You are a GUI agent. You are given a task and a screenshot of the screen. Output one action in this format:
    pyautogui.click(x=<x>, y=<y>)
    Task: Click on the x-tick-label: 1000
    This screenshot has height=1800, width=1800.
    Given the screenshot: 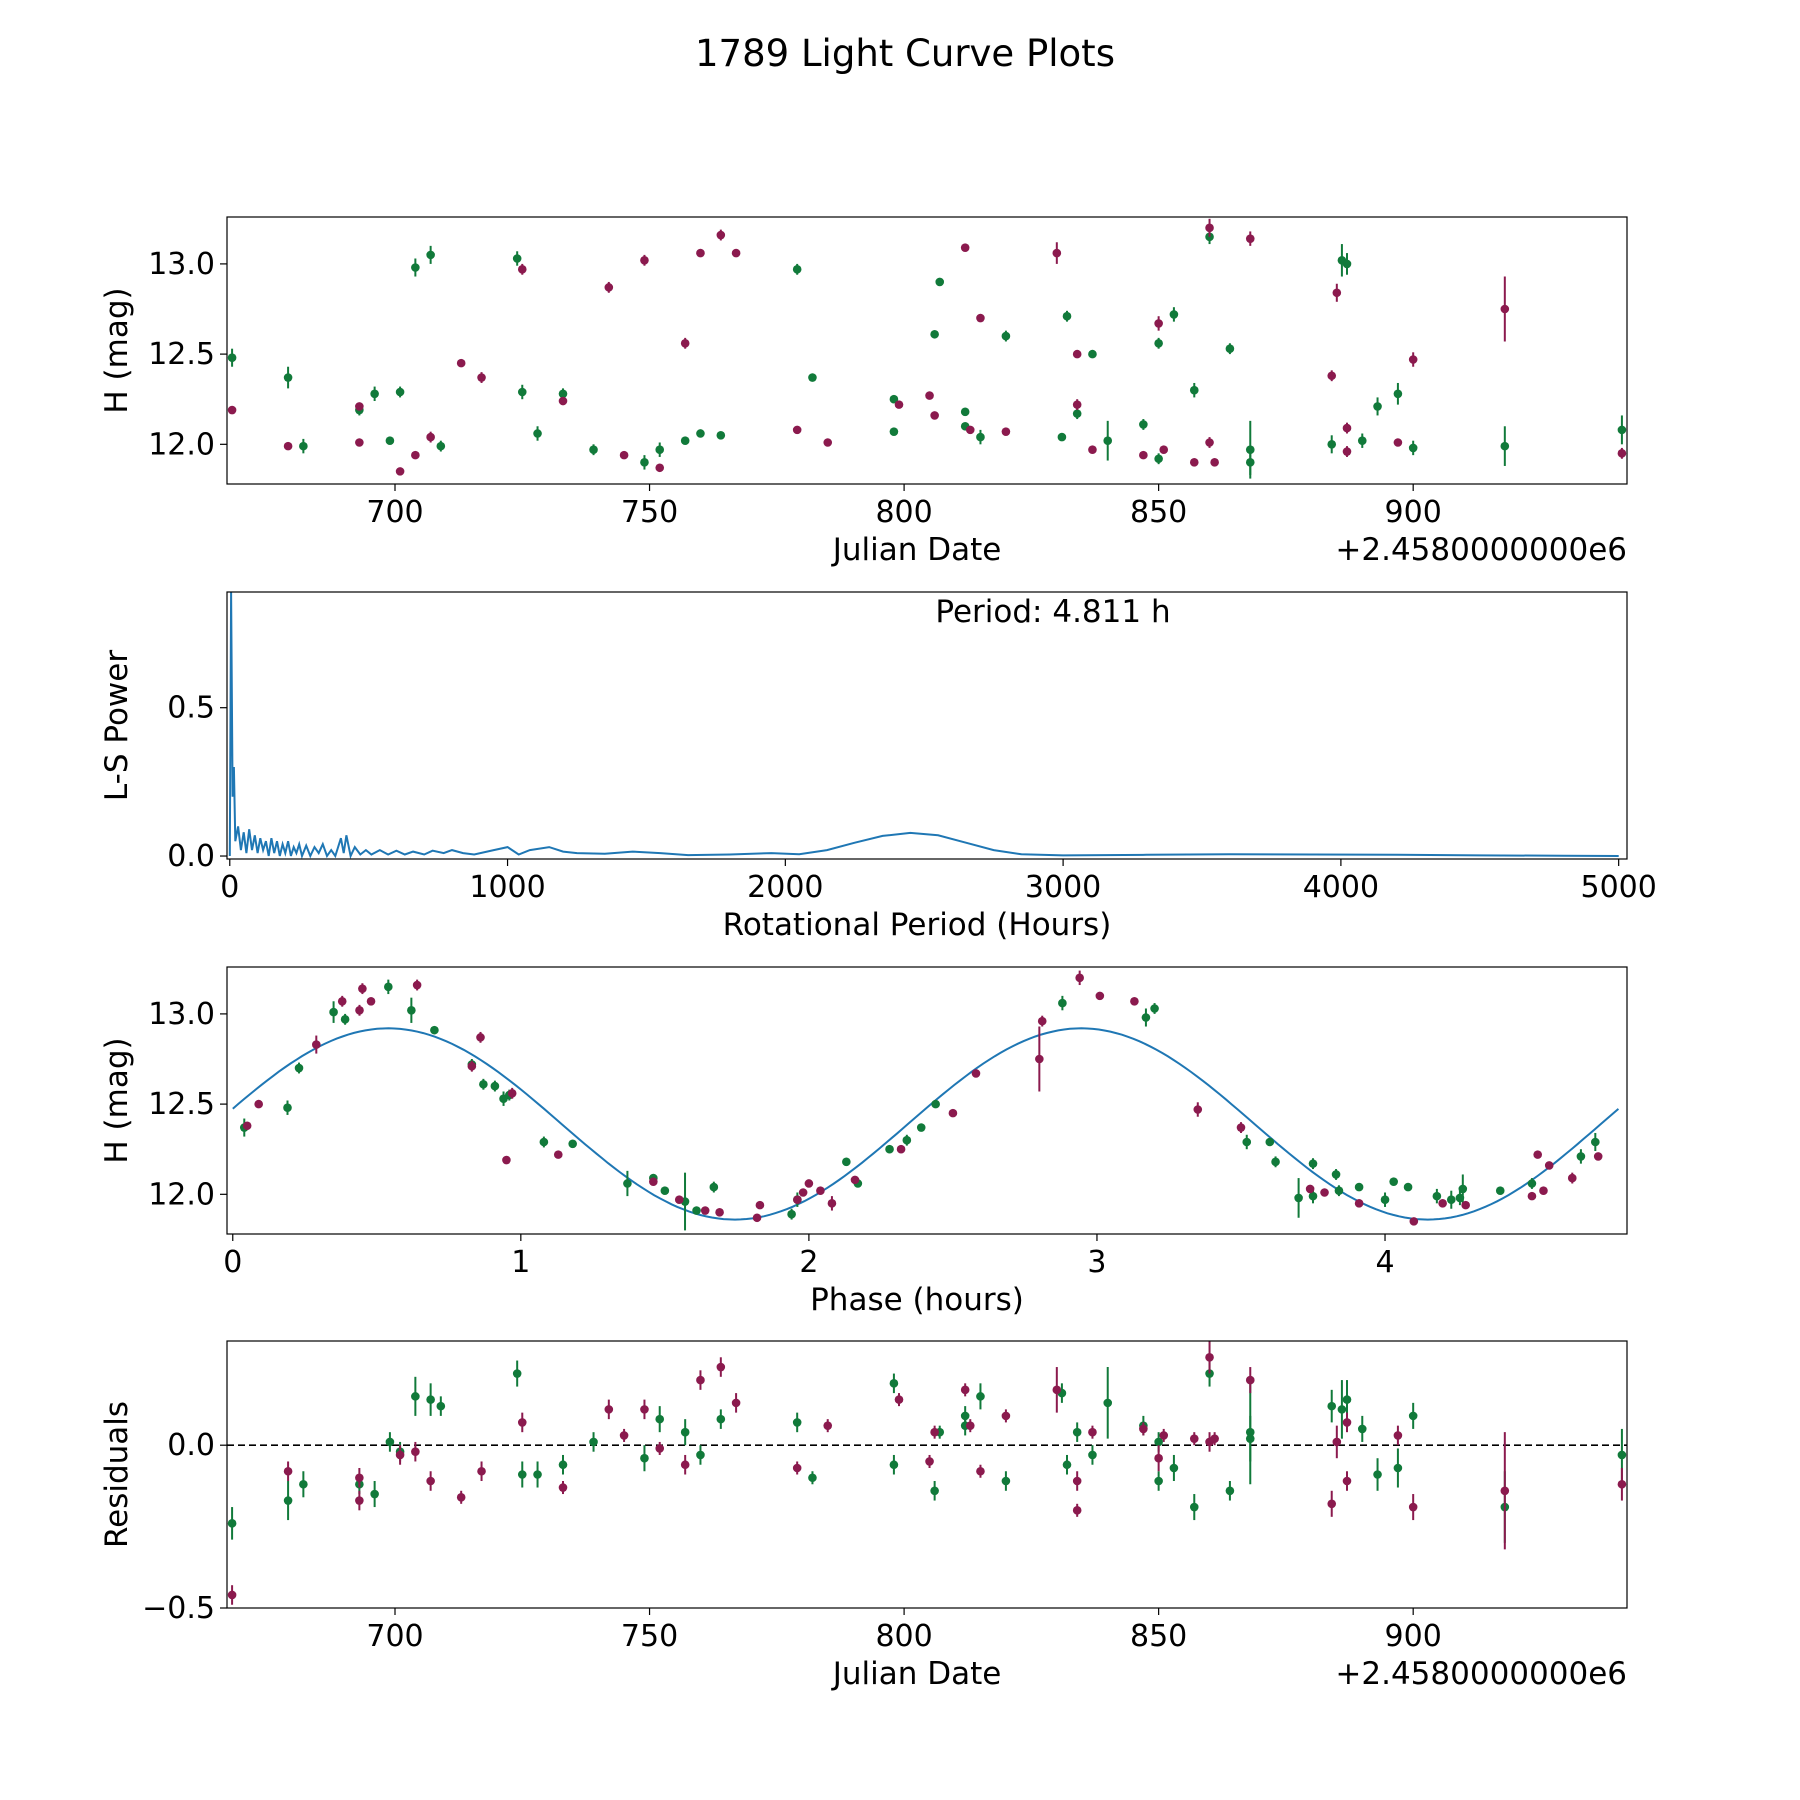 What is the action you would take?
    pyautogui.click(x=507, y=887)
    